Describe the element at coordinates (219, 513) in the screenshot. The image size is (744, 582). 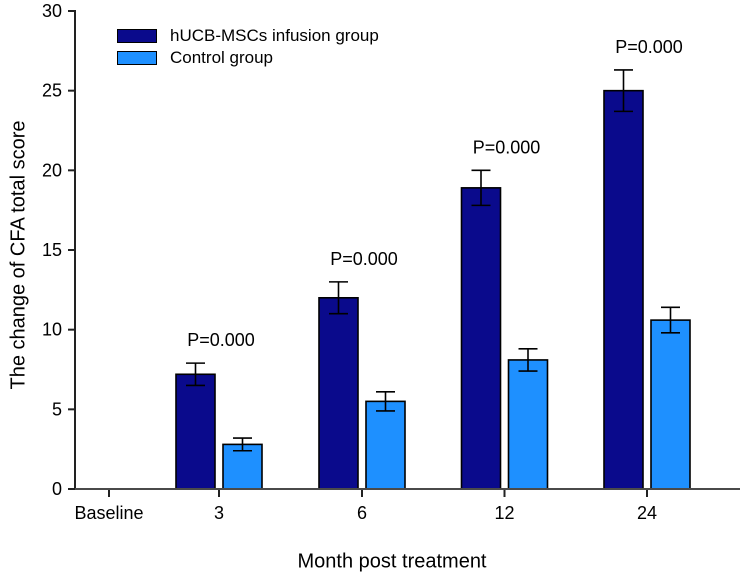
I see `x-tick-label: 3` at that location.